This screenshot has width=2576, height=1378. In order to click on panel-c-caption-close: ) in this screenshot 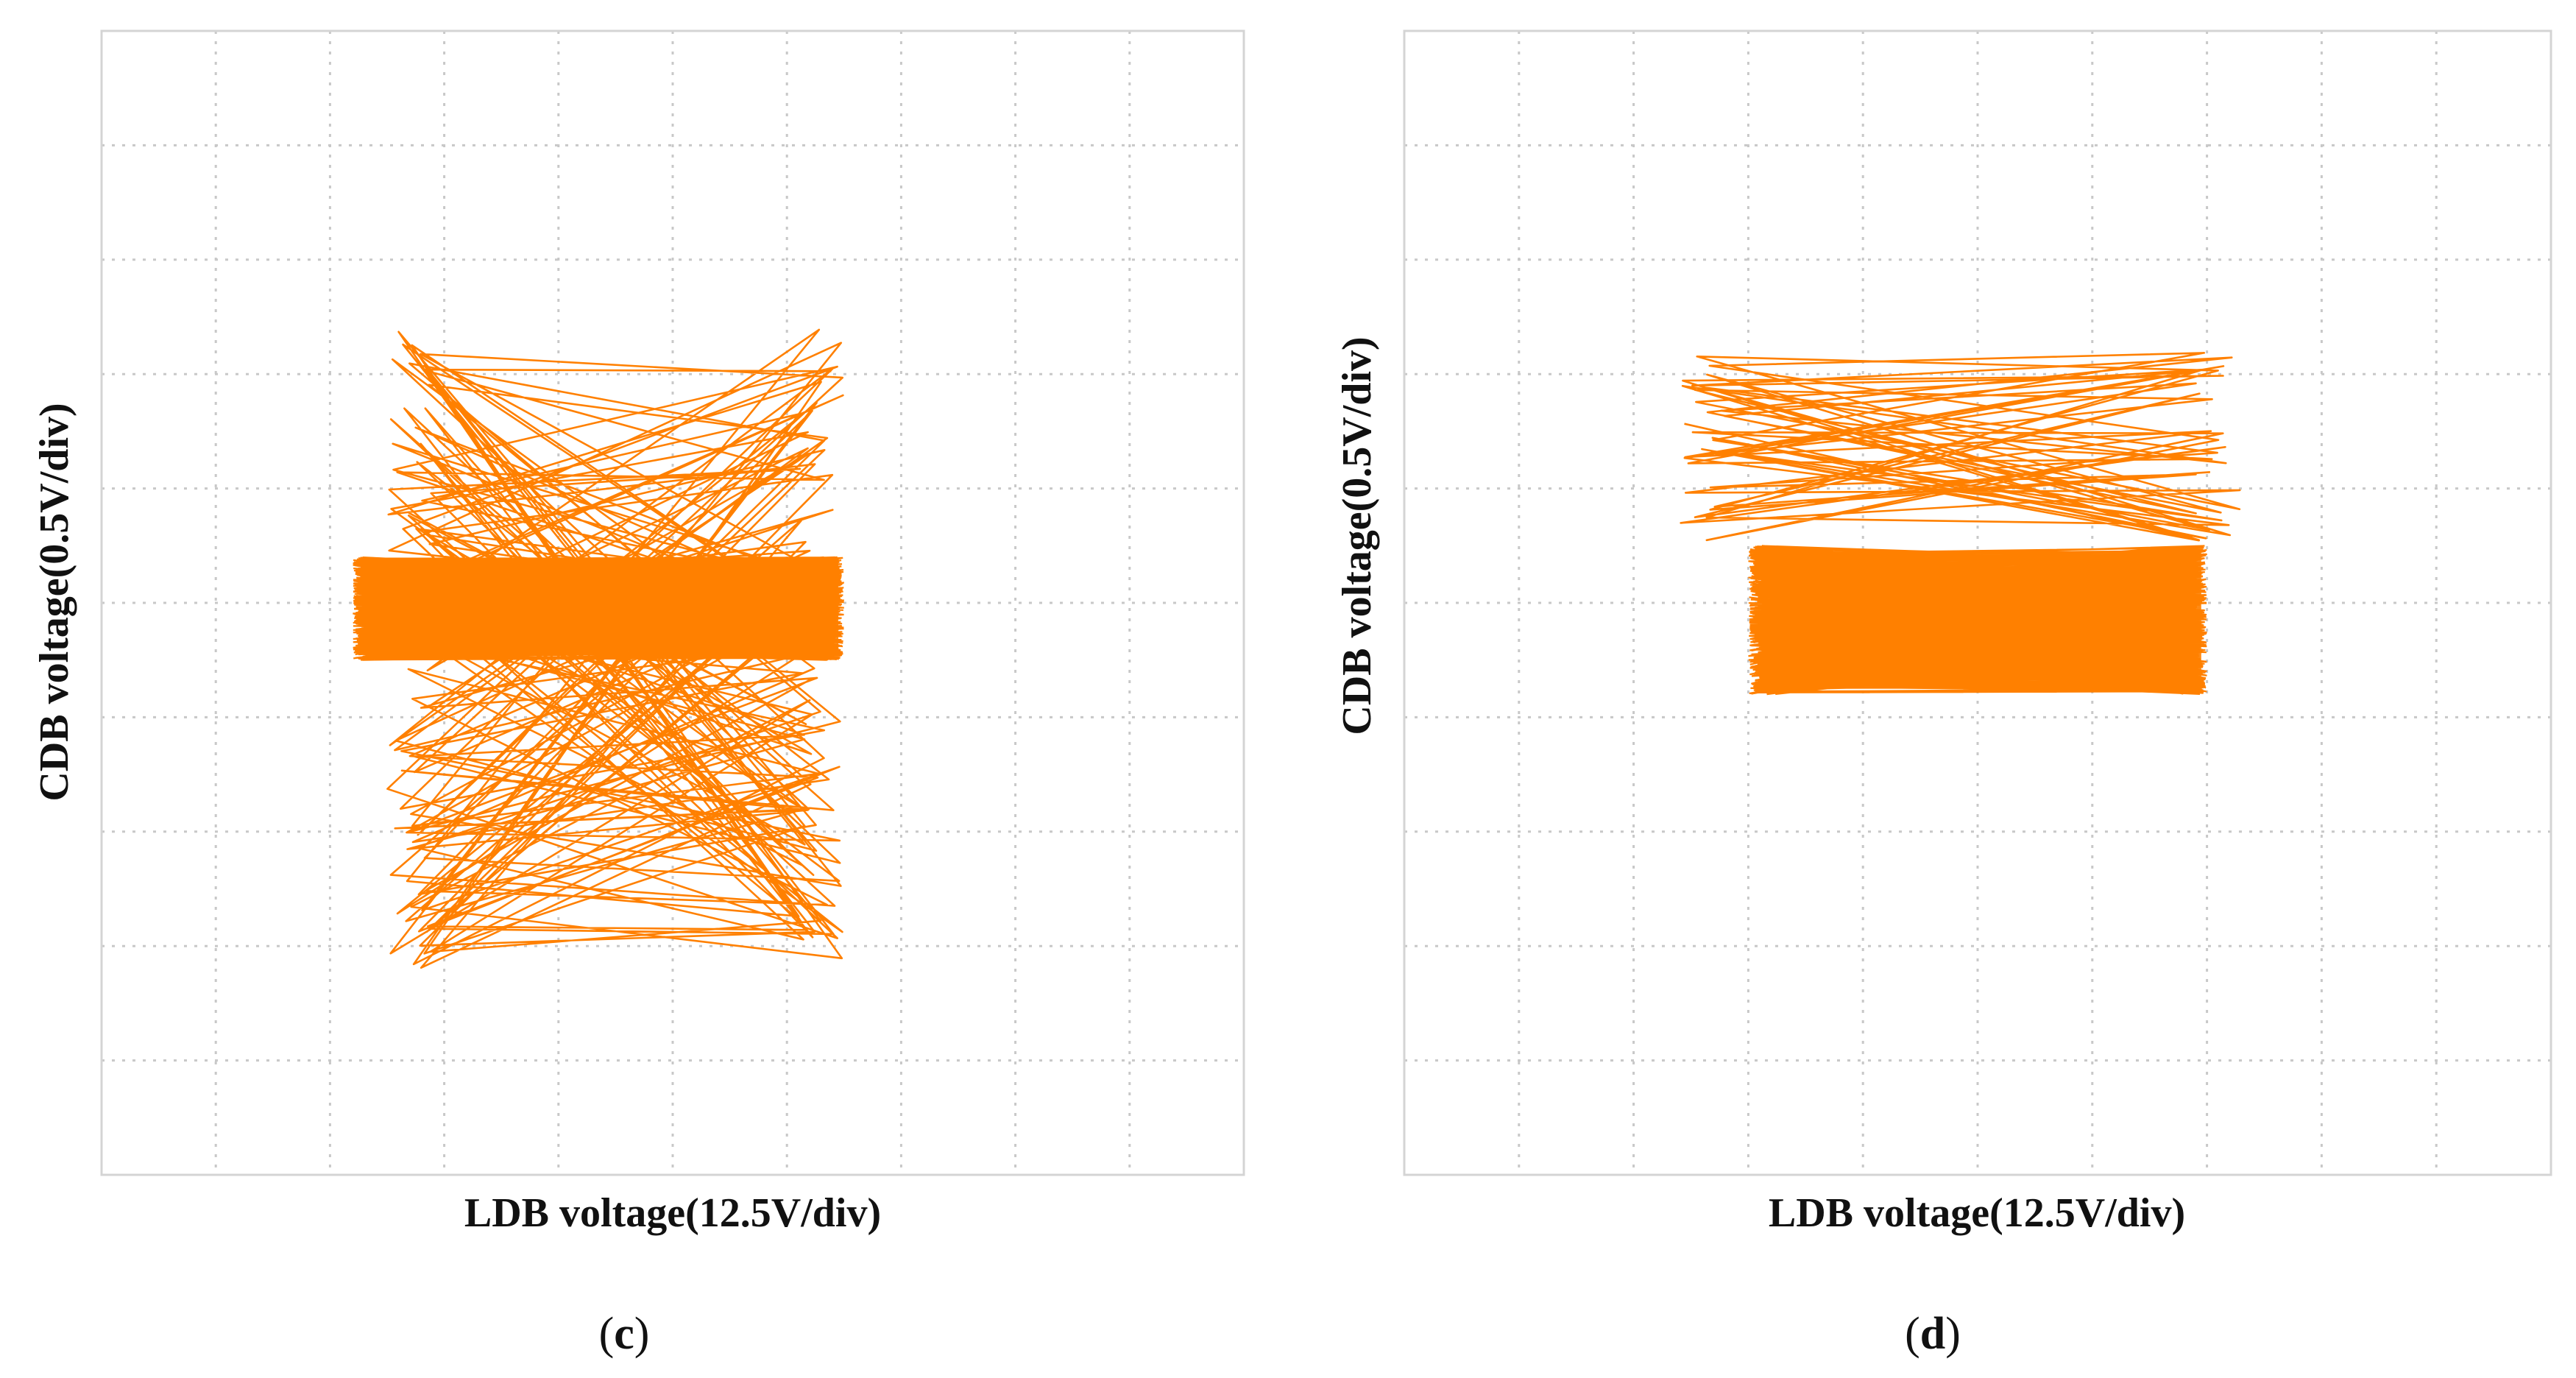, I will do `click(642, 1334)`.